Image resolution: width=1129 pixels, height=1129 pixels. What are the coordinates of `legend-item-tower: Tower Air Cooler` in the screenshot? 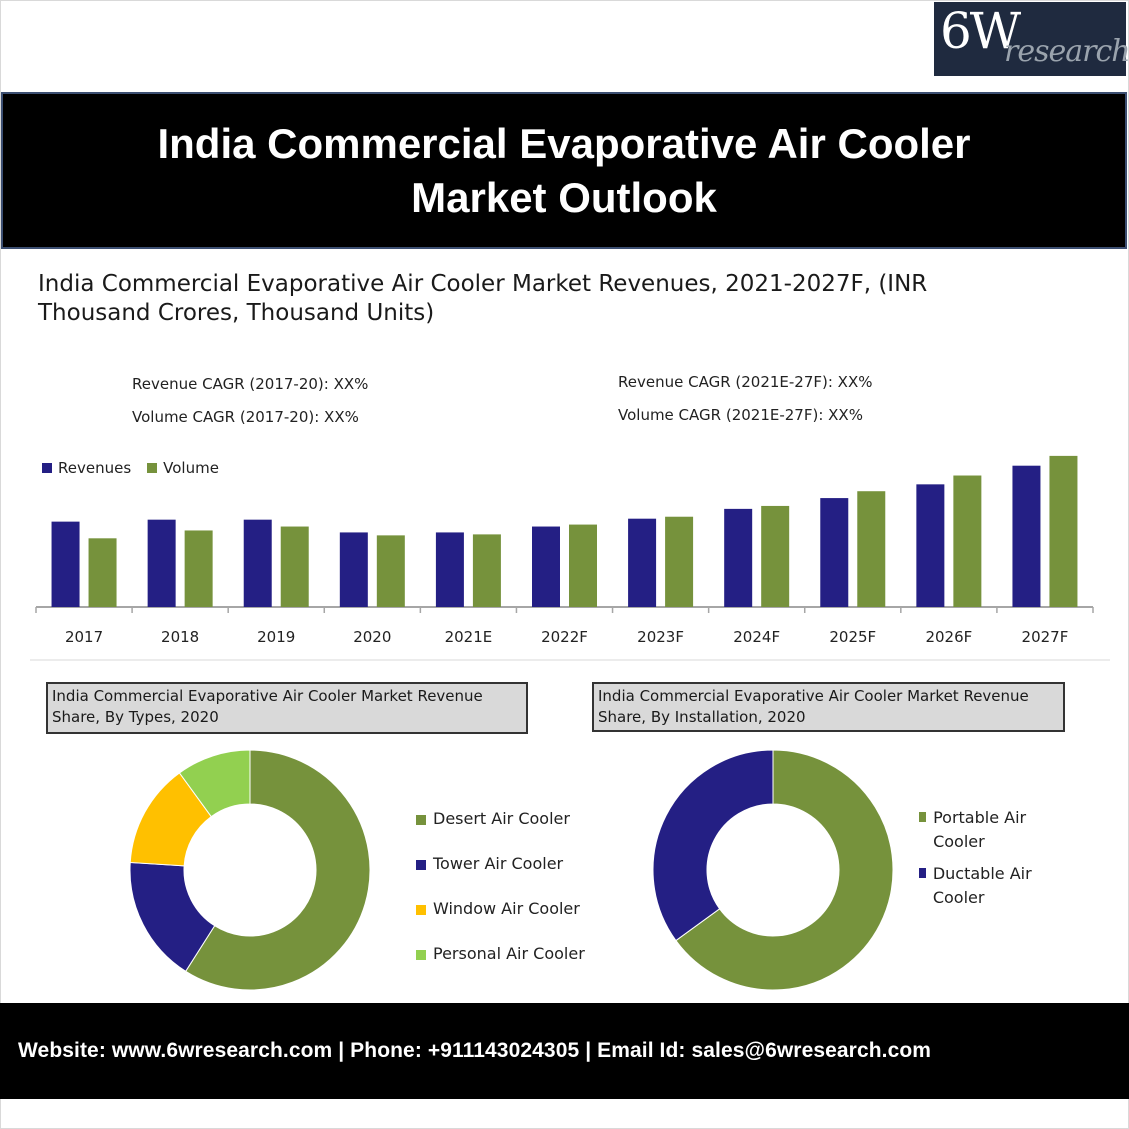 It's located at (500, 876).